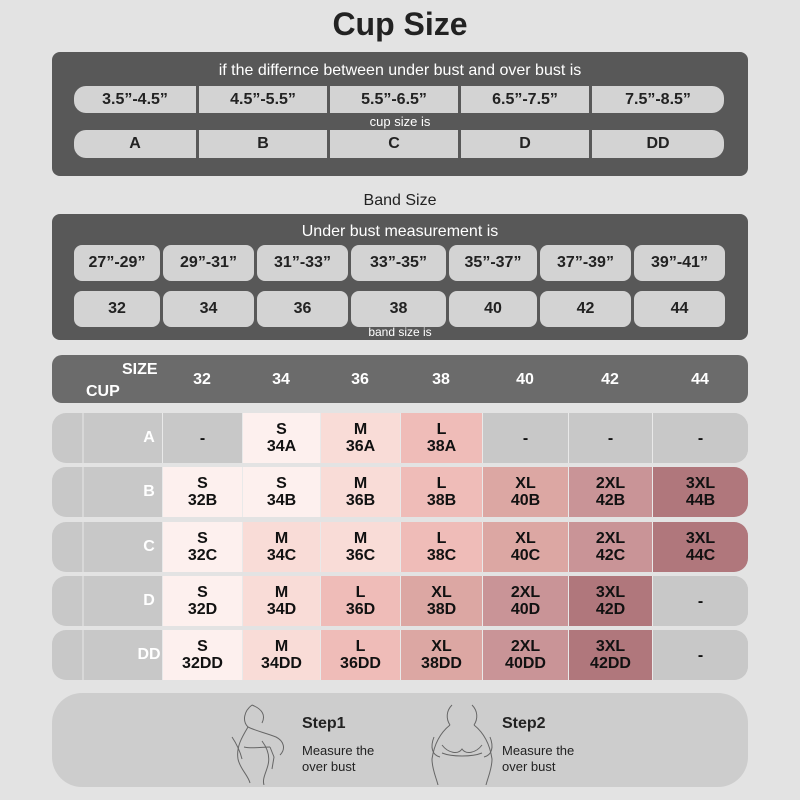 The image size is (800, 800). I want to click on band-column-header: 42, so click(610, 379).